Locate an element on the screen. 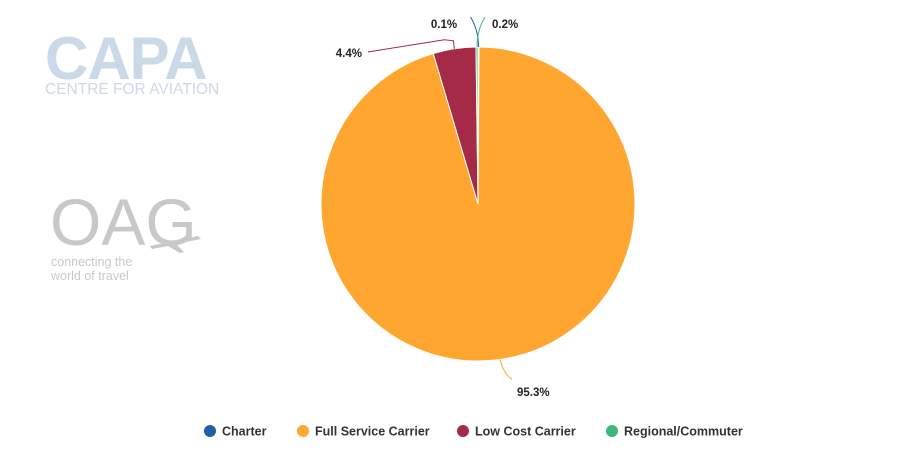 The height and width of the screenshot is (451, 915). capa-logo-subtitle: CENTRE FOR AVIATION is located at coordinates (132, 89).